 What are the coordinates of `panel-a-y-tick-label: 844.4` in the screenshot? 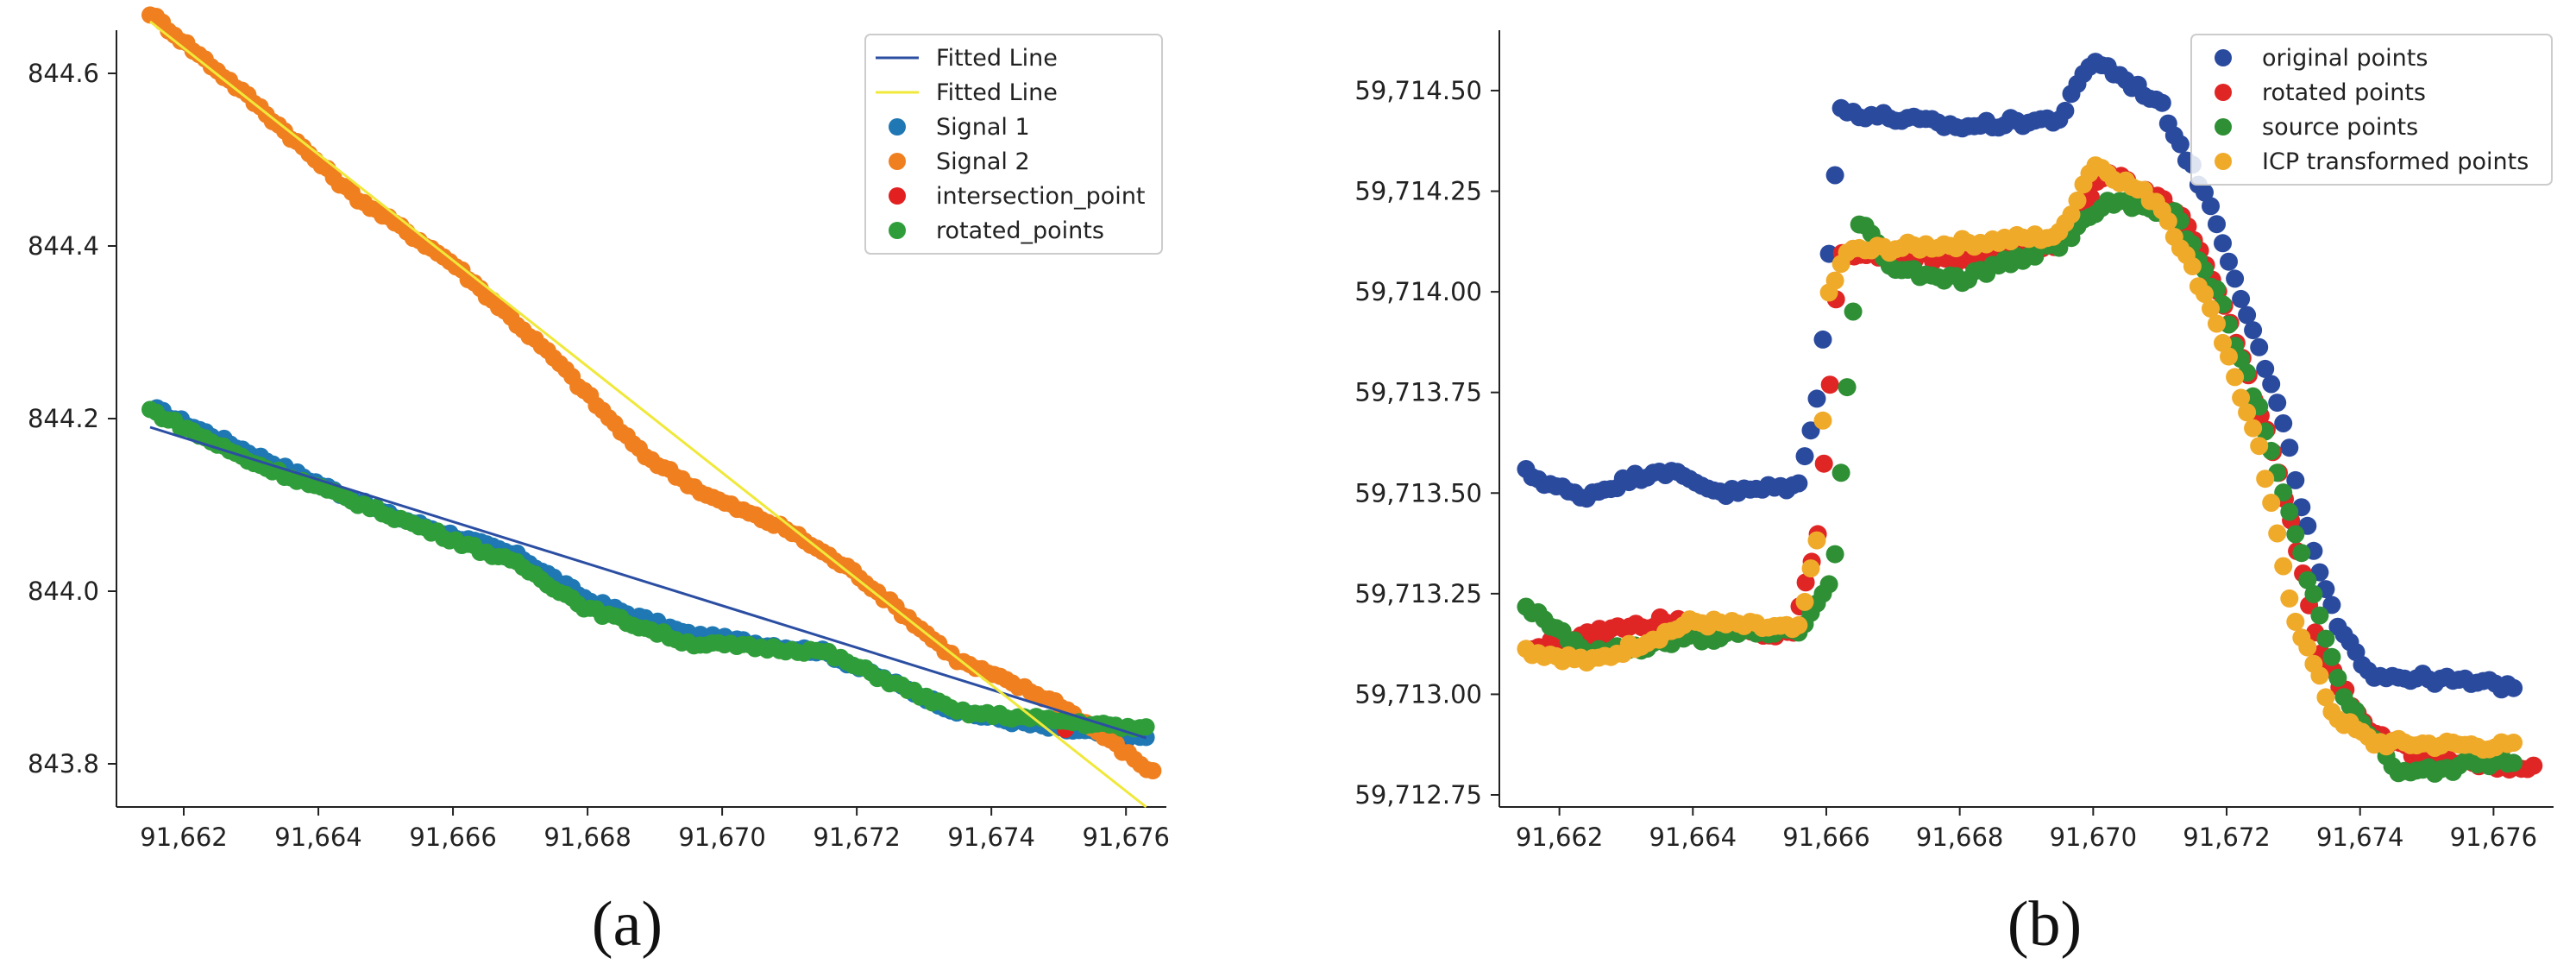 It's located at (63, 246).